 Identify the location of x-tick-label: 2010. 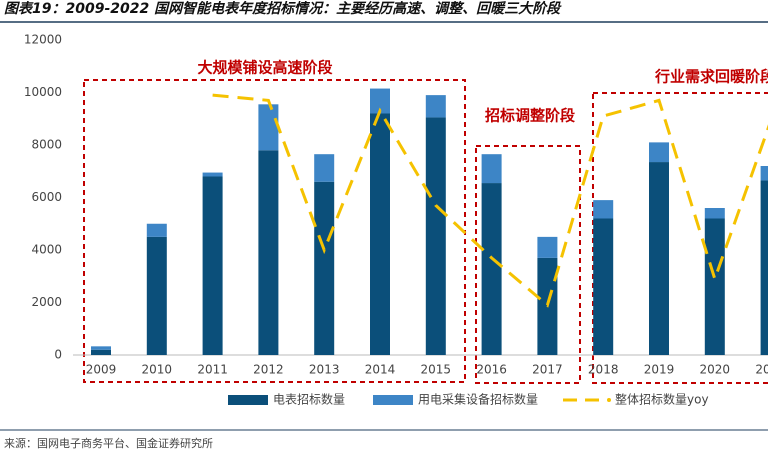
(157, 370).